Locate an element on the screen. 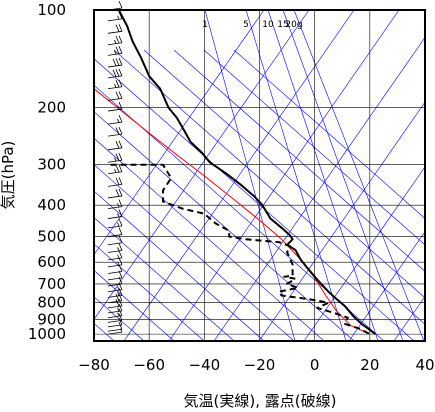 The image size is (435, 412). mixing-ratio-label: 20g is located at coordinates (293, 25).